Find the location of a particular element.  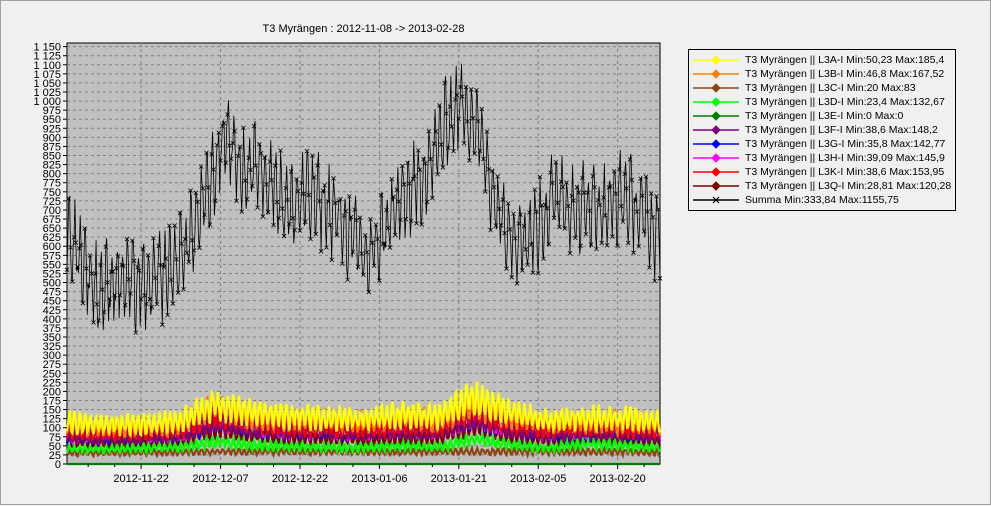

y-tick-label: 1 125 is located at coordinates (47, 57).